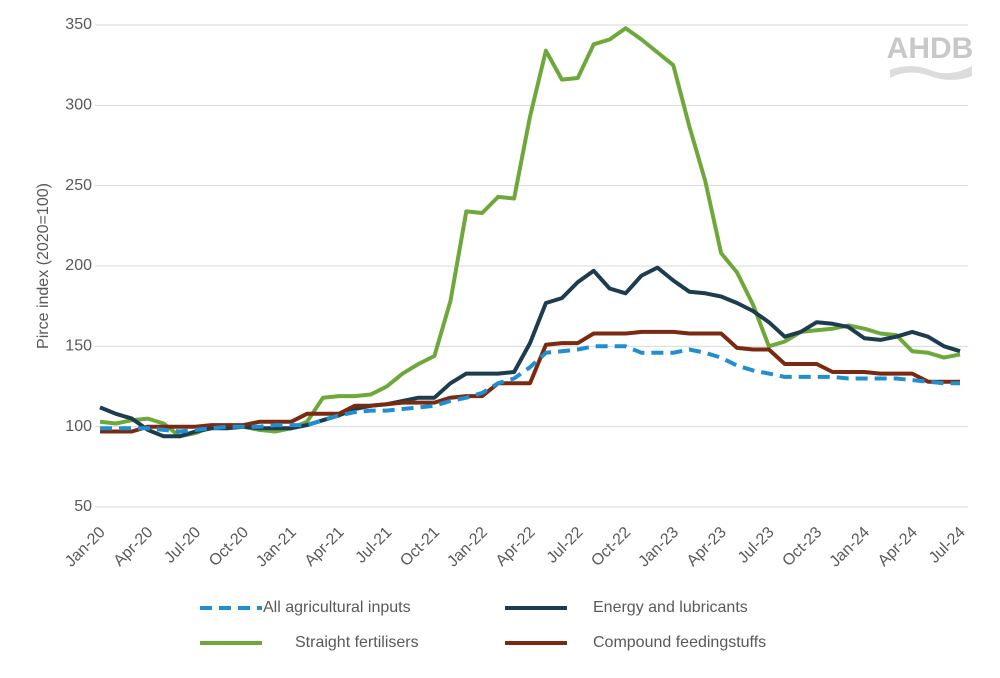 This screenshot has height=678, width=1000. I want to click on y-tick-label: 200, so click(78, 265).